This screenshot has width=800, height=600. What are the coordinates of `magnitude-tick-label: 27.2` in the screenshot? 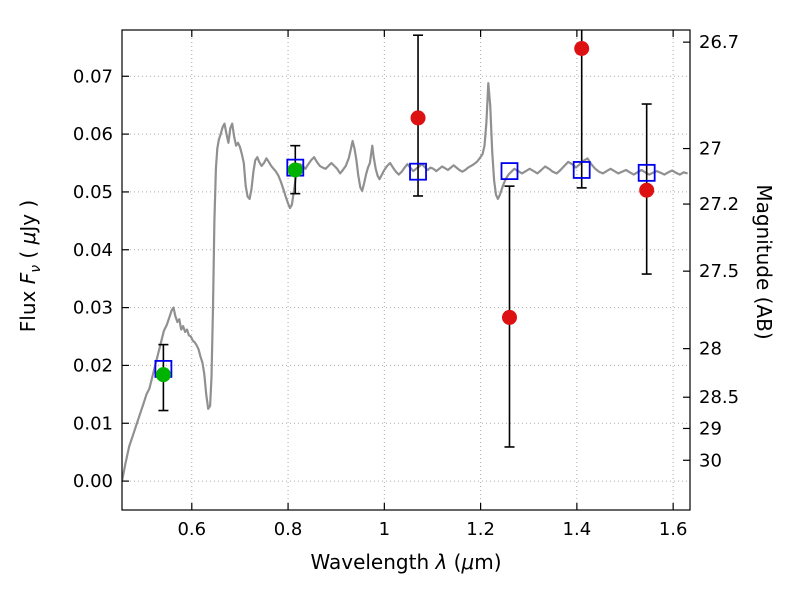 It's located at (719, 204).